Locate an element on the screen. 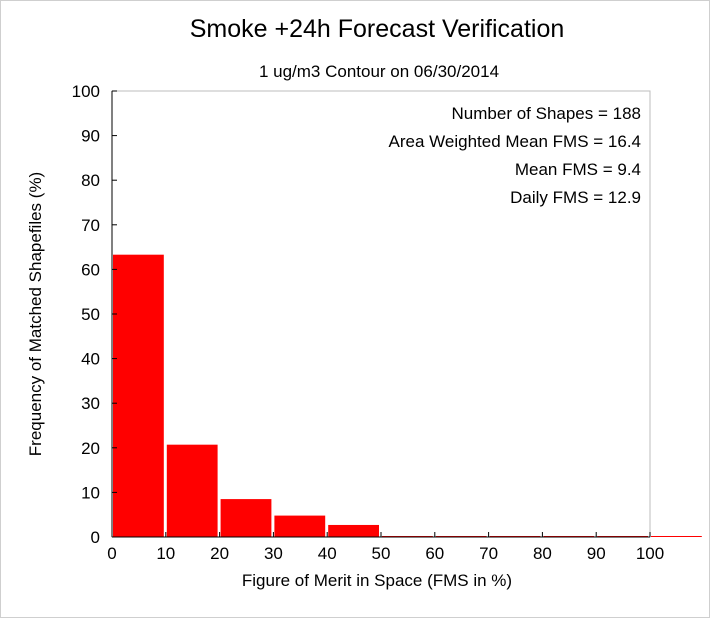 Image resolution: width=710 pixels, height=622 pixels. y-tick-label-3: 30 is located at coordinates (90, 403).